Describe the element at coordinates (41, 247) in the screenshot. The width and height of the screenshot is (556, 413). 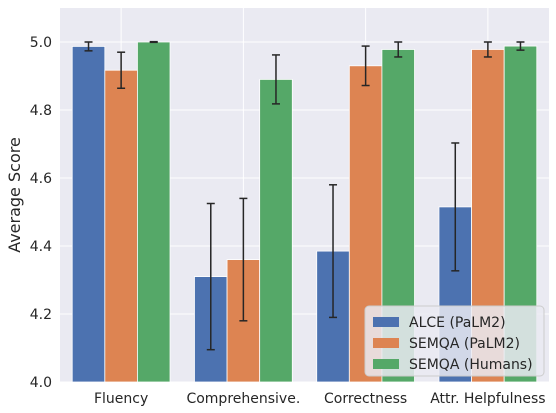
I see `y-tick-label: 4.4` at that location.